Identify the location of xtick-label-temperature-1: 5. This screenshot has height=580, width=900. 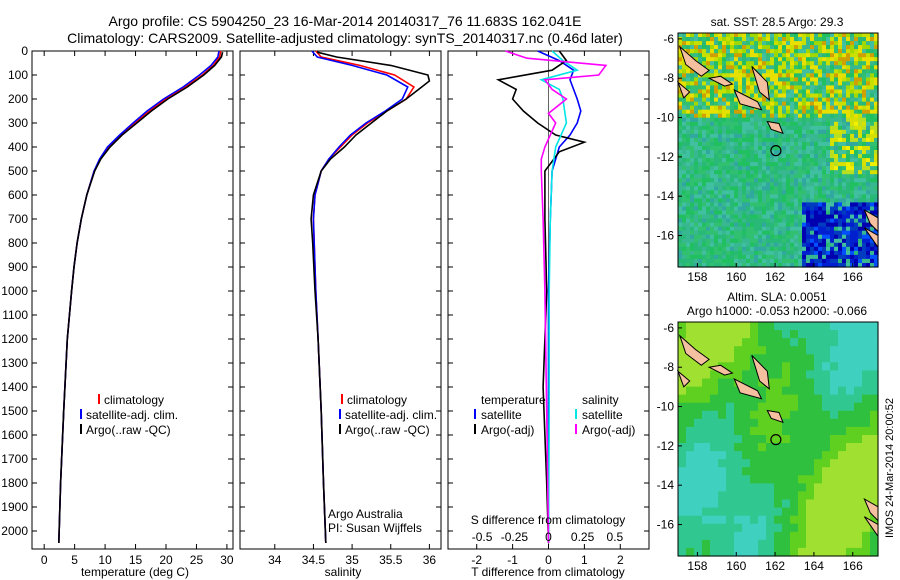
(74, 560).